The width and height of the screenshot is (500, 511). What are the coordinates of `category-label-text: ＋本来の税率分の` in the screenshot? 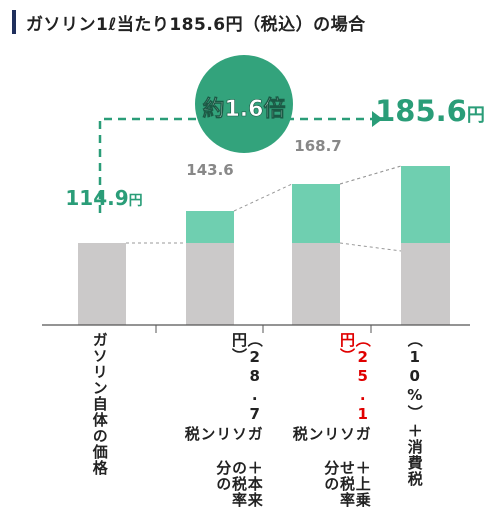 It's located at (239, 483).